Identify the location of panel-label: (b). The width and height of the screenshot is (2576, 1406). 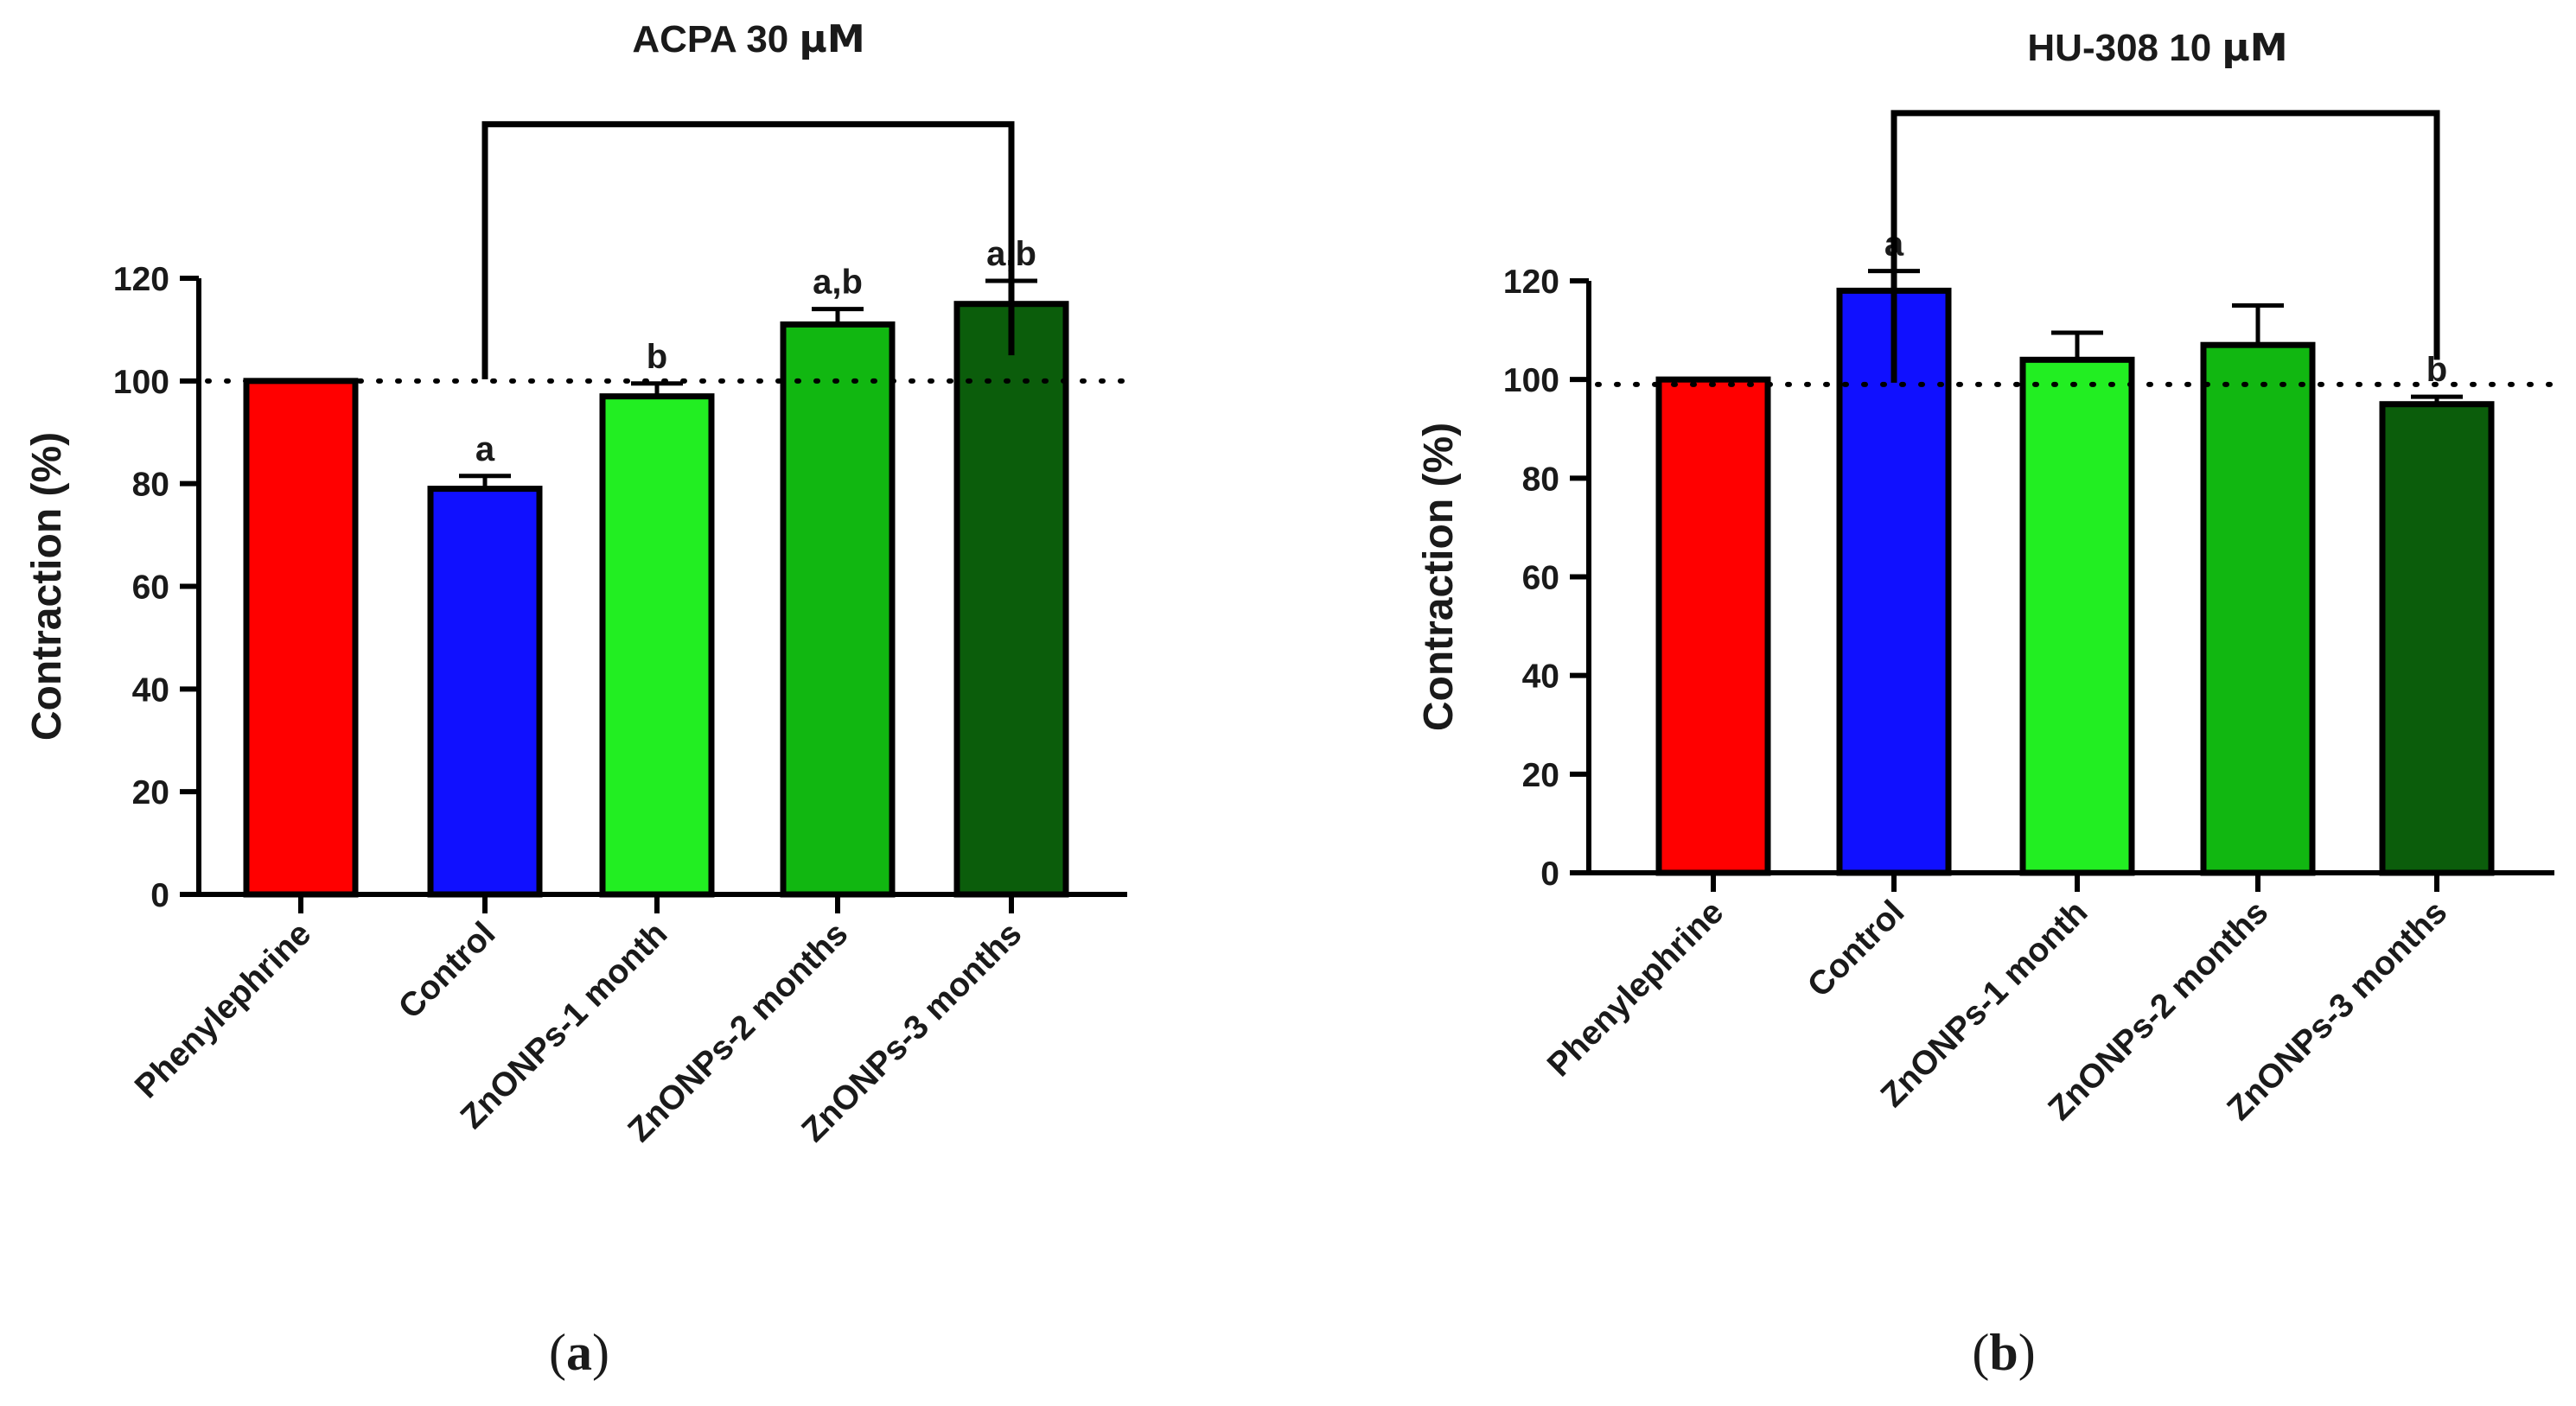
(2003, 1352).